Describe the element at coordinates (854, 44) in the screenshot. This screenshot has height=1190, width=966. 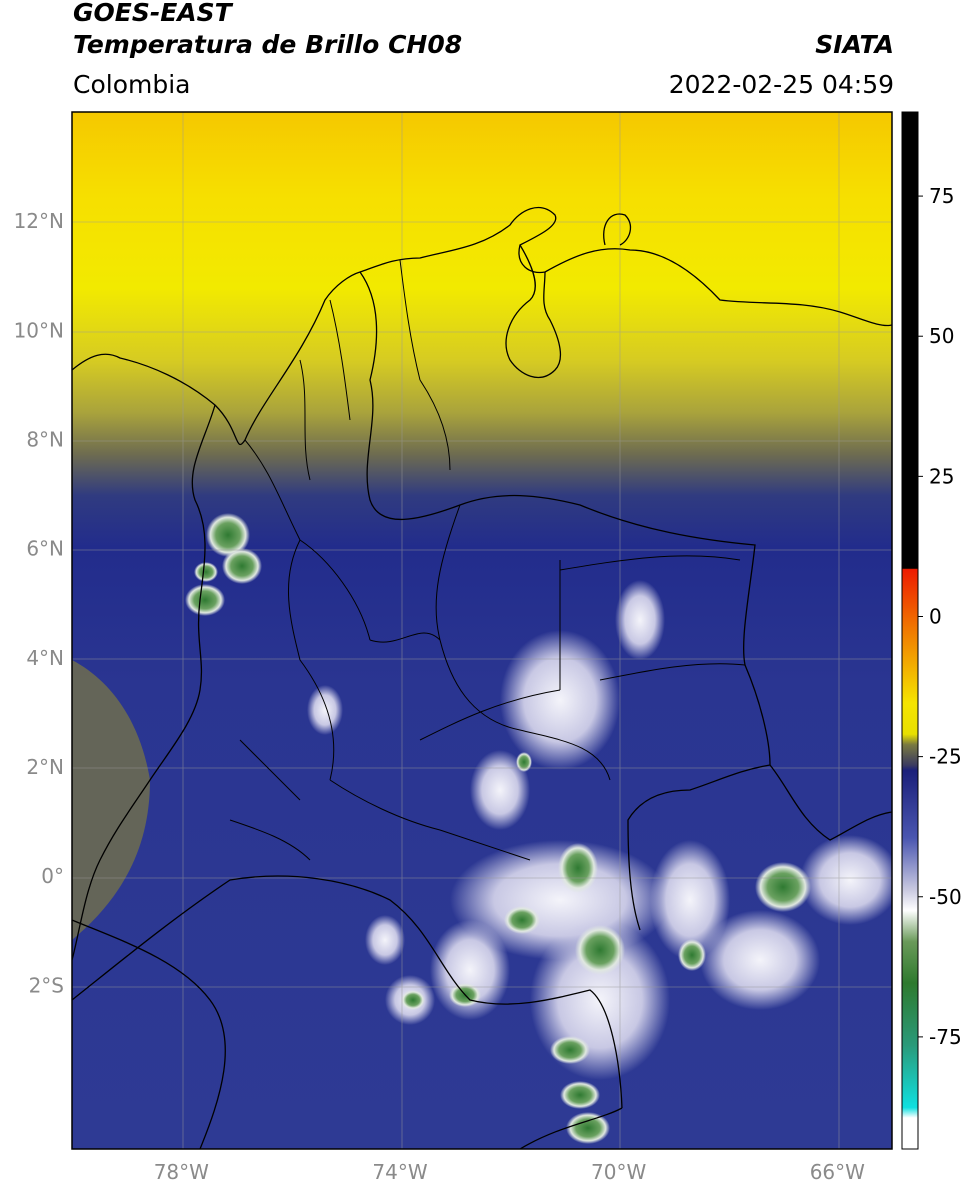
I see `agency-label: SIATA` at that location.